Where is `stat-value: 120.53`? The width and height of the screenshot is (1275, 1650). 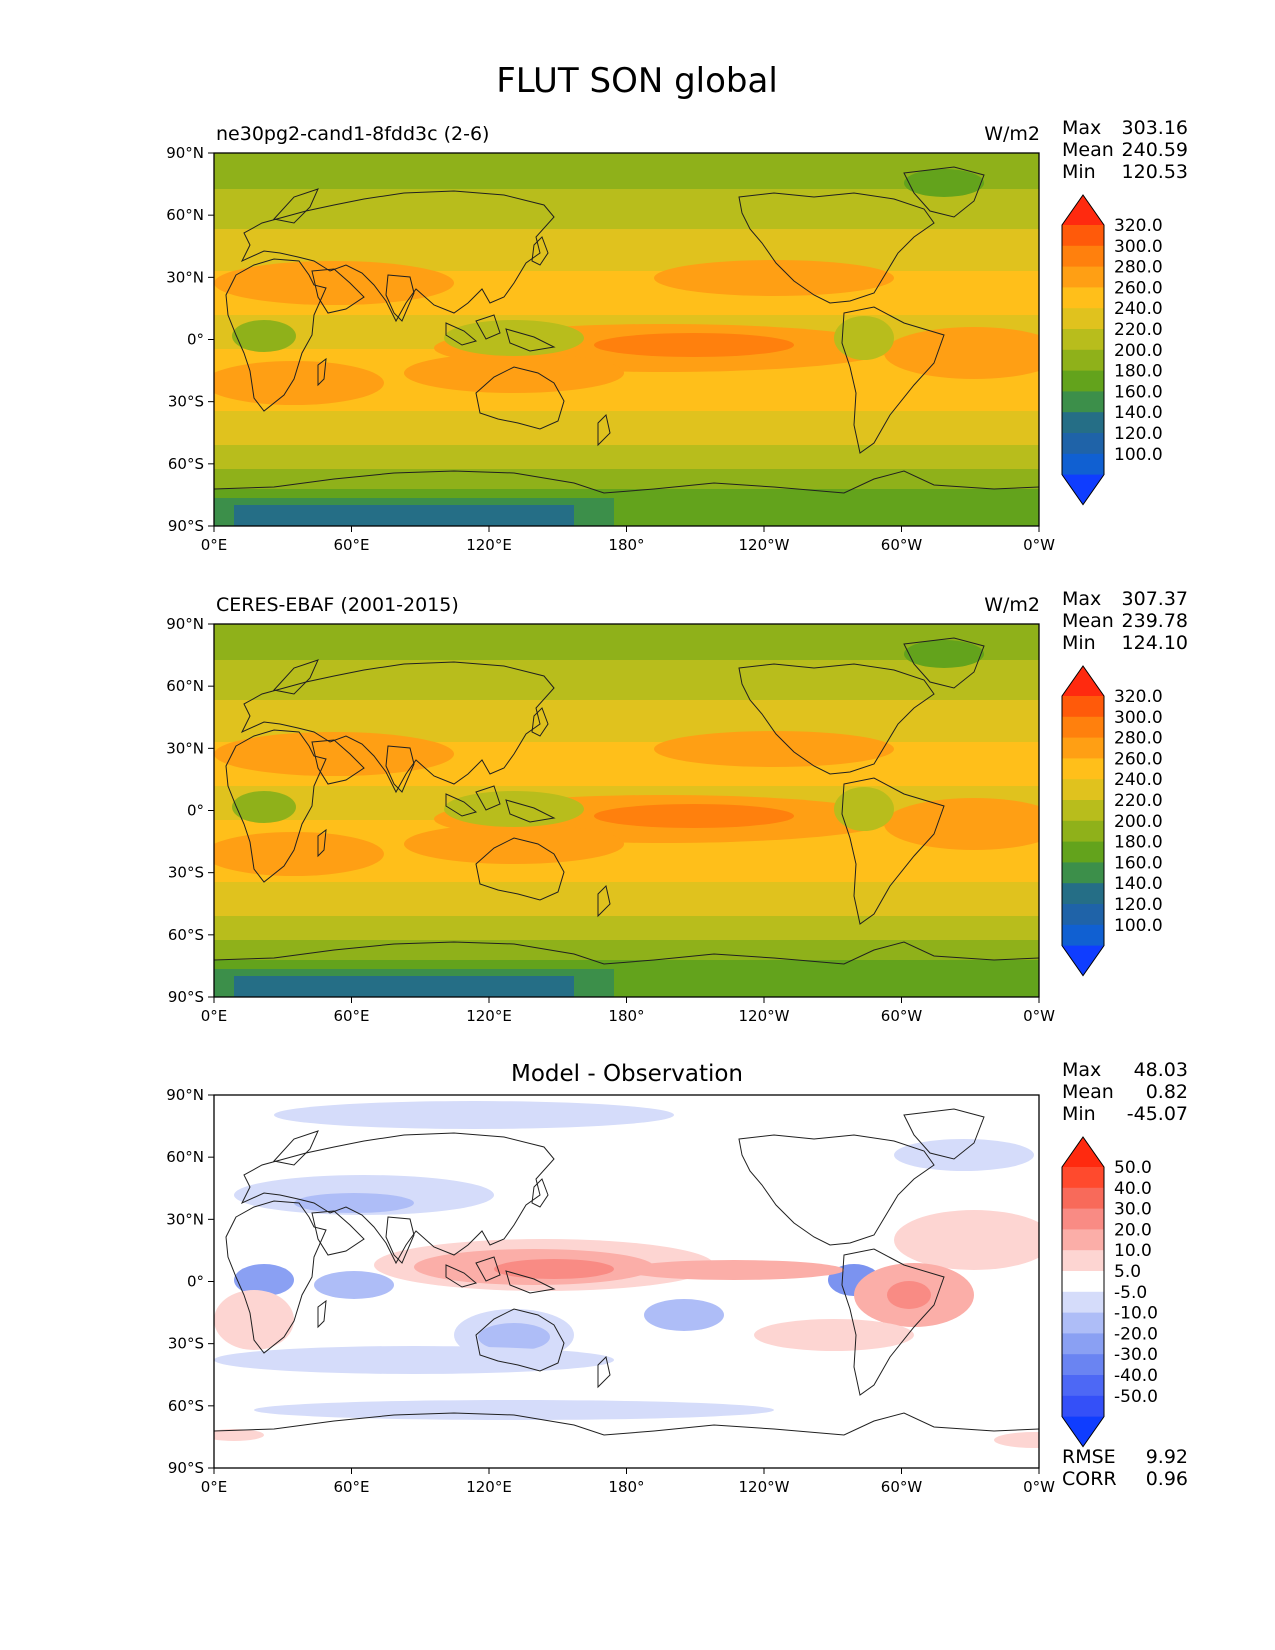 stat-value: 120.53 is located at coordinates (1155, 172).